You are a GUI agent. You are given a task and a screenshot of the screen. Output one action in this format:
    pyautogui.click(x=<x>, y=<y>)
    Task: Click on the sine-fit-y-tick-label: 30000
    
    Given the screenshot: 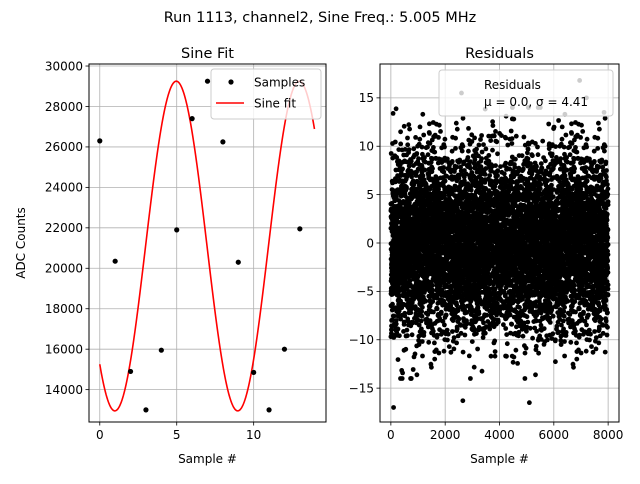 What is the action you would take?
    pyautogui.click(x=64, y=66)
    